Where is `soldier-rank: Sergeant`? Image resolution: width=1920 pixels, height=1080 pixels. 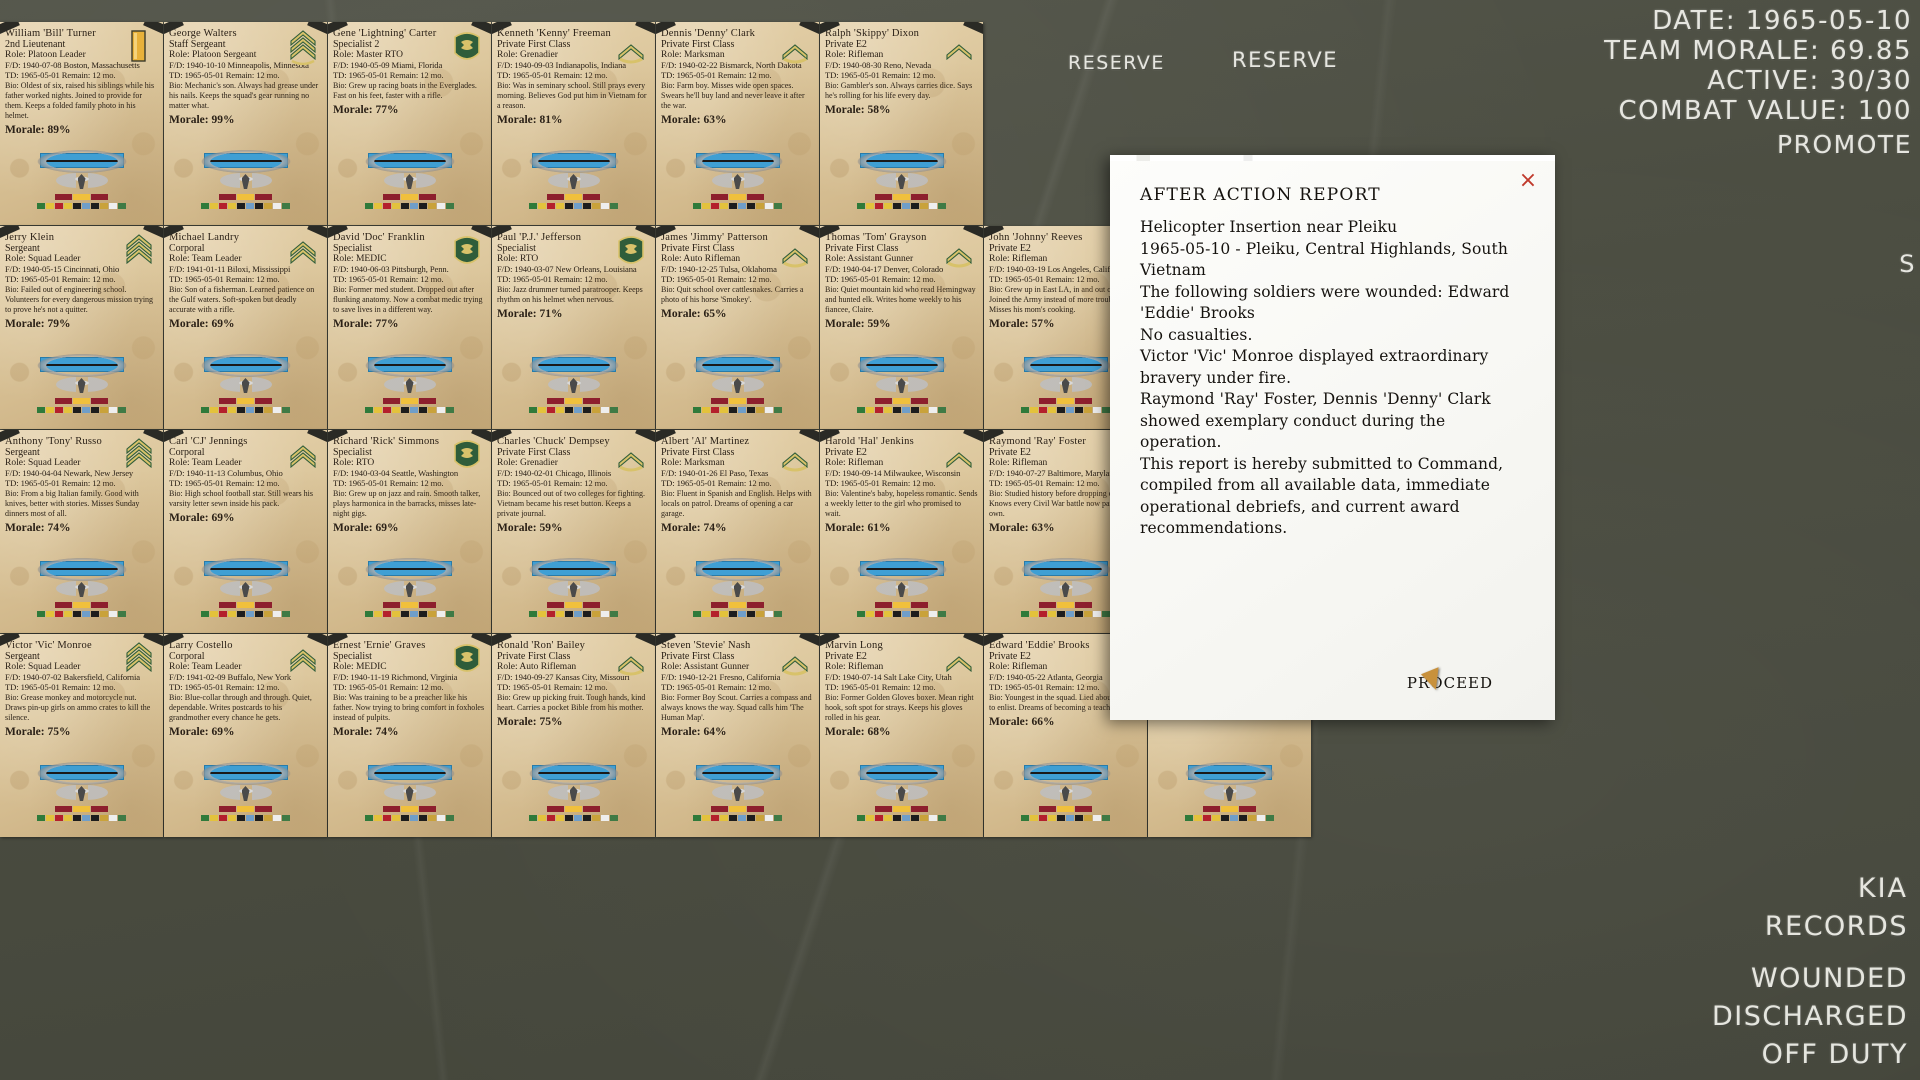 soldier-rank: Sergeant is located at coordinates (22, 248).